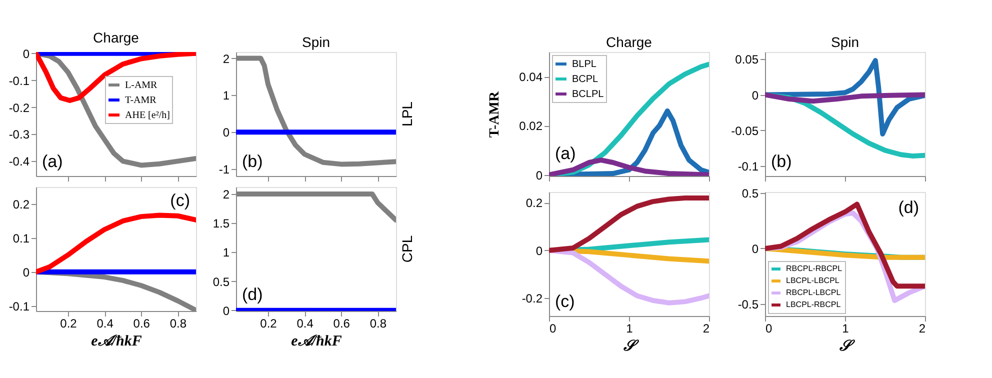  Describe the element at coordinates (588, 94) in the screenshot. I see `legend-label: BCLPL` at that location.